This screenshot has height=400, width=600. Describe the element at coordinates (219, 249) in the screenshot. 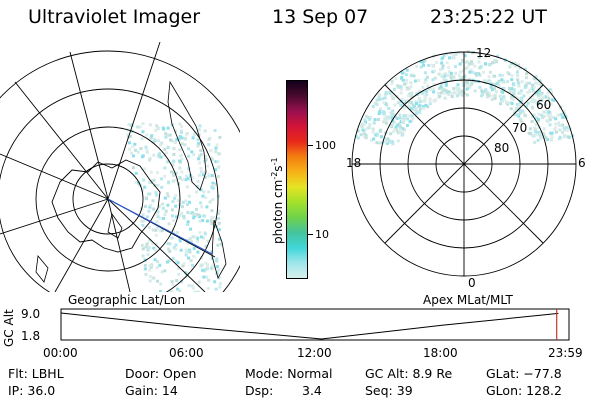

I see `coastline` at that location.